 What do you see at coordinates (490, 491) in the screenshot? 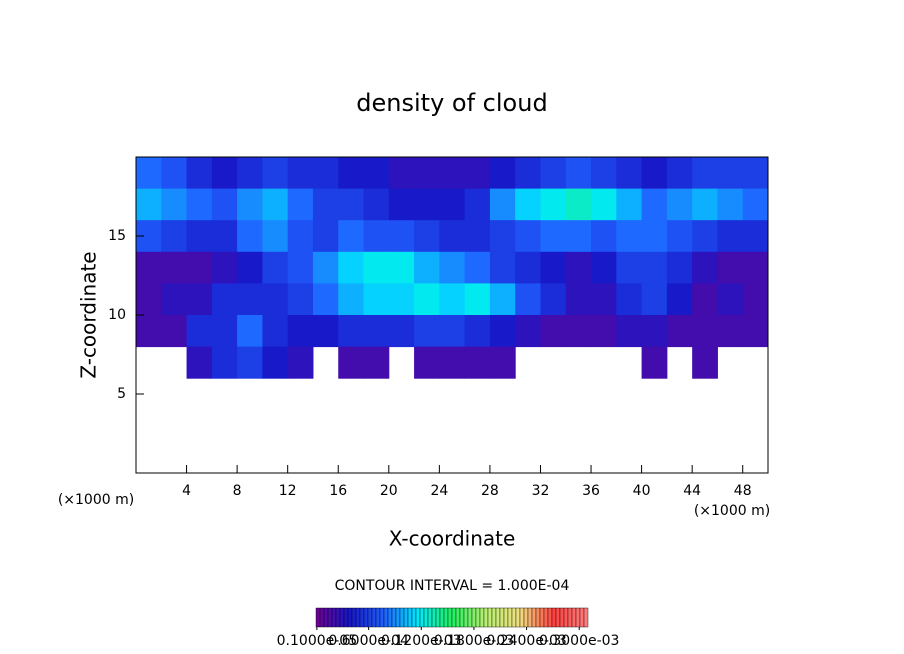
I see `x-tick-label: 28` at bounding box center [490, 491].